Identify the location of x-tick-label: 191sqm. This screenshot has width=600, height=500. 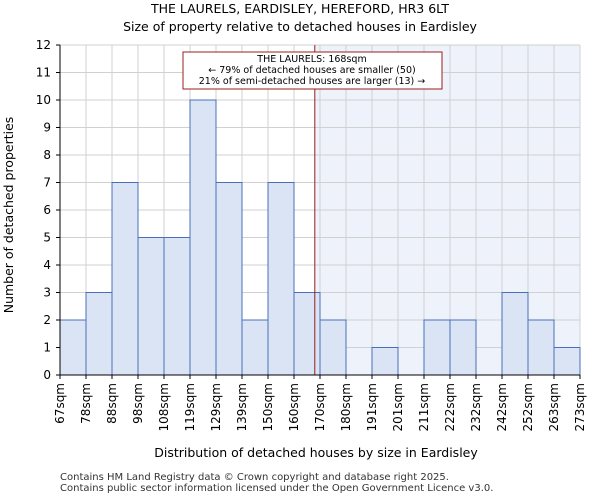
(372, 407).